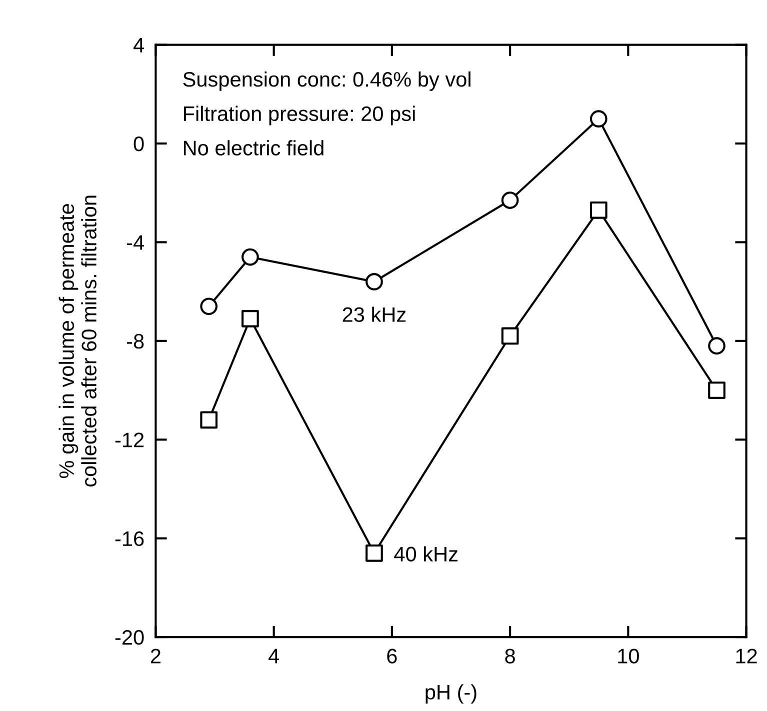  What do you see at coordinates (139, 144) in the screenshot?
I see `y-tick-label: 0` at bounding box center [139, 144].